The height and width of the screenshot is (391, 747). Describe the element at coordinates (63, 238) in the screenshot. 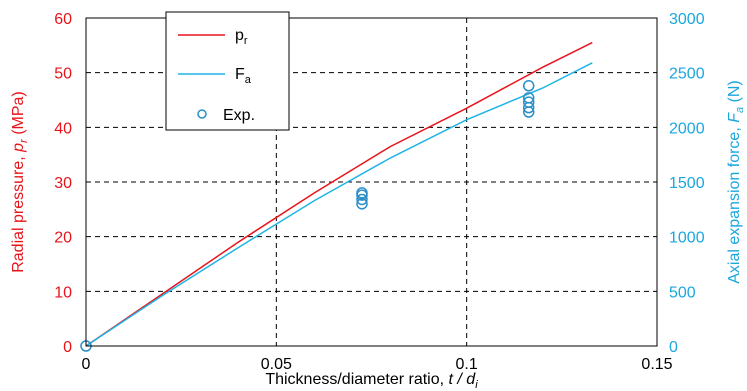

I see `left-y-tick-label: 20` at that location.